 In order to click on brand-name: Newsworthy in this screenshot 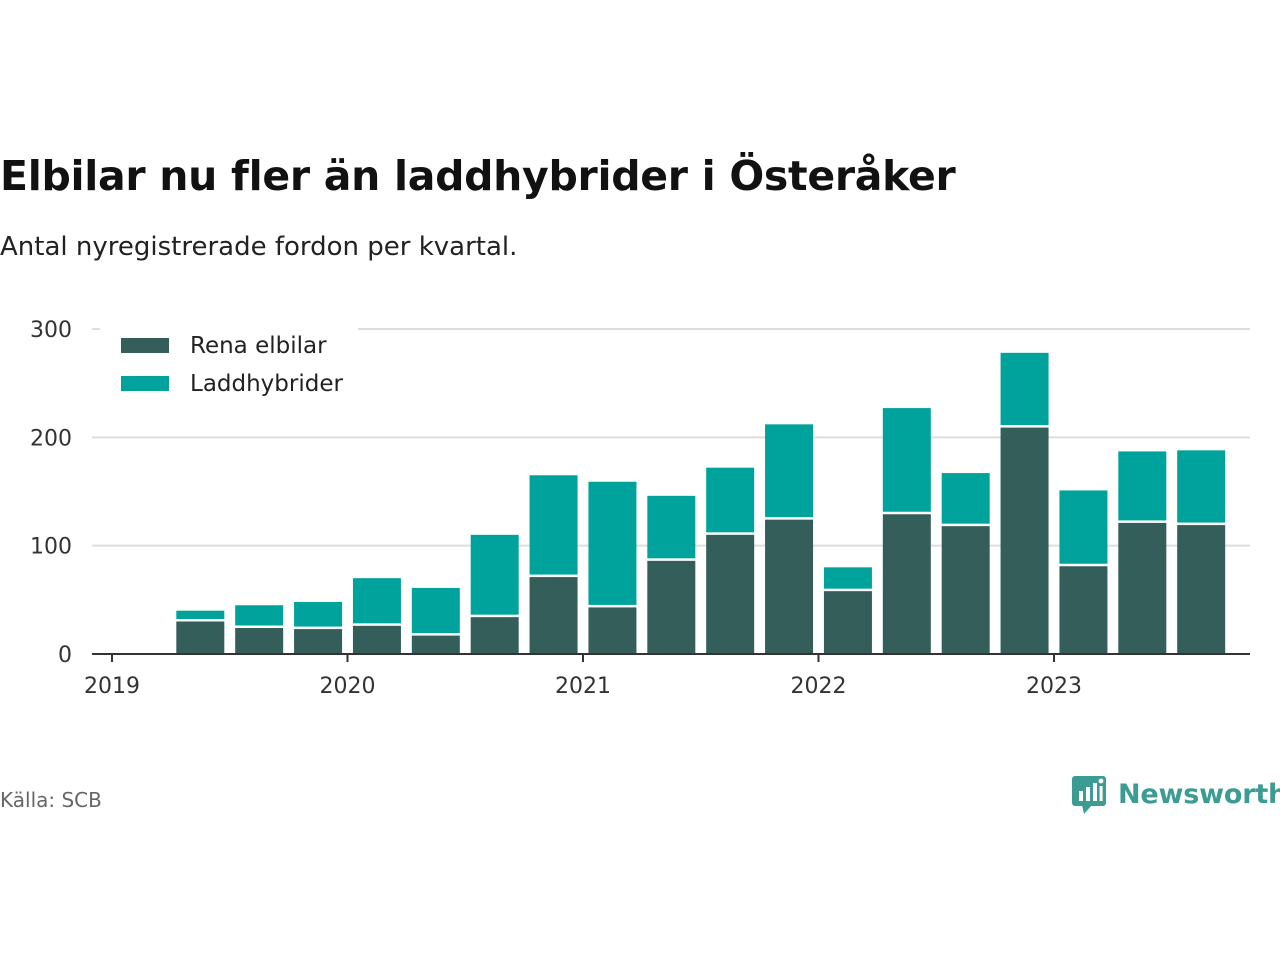, I will do `click(1199, 794)`.